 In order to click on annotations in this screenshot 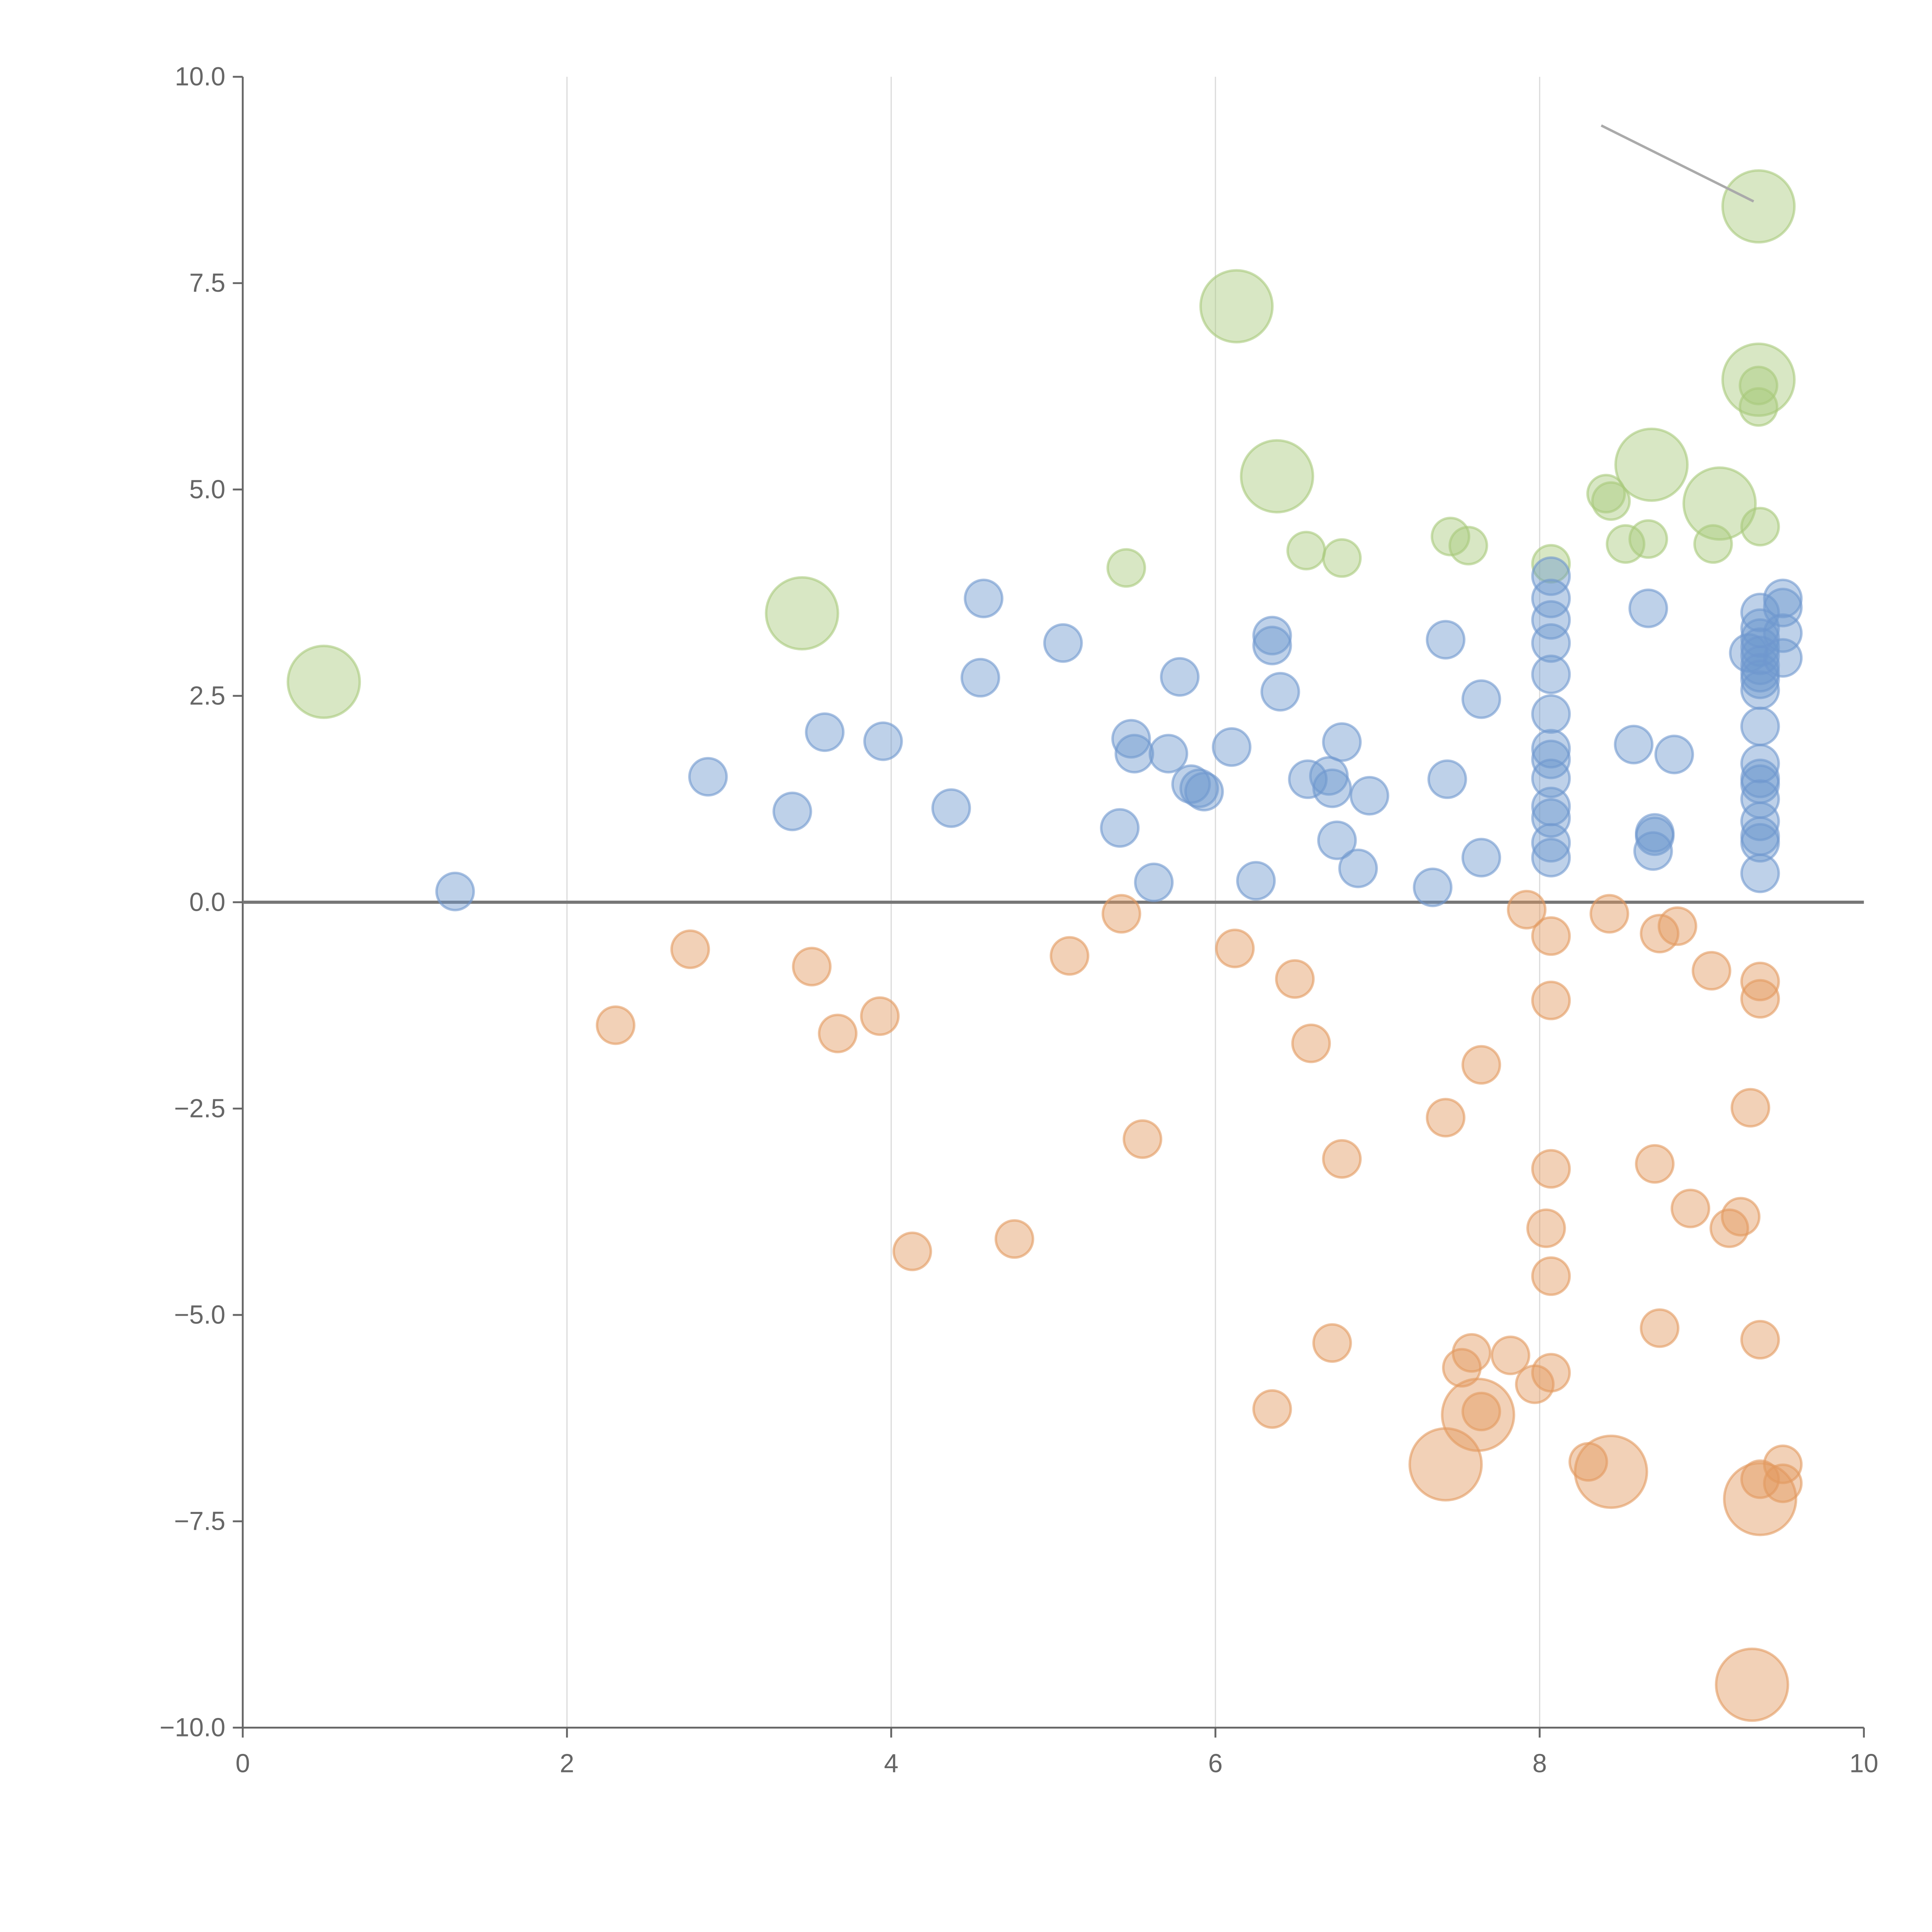, I will do `click(1677, 163)`.